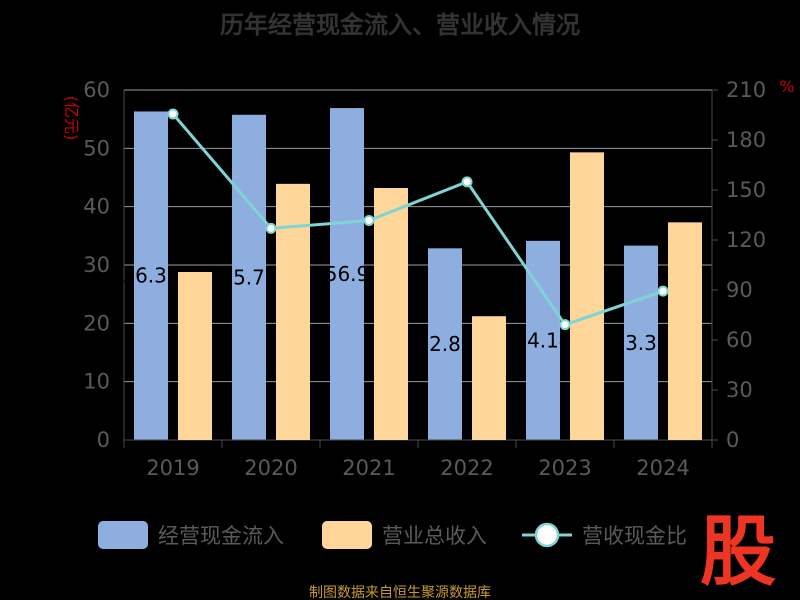 The width and height of the screenshot is (800, 600). Describe the element at coordinates (96, 382) in the screenshot. I see `y-left-tick-label: 10` at that location.